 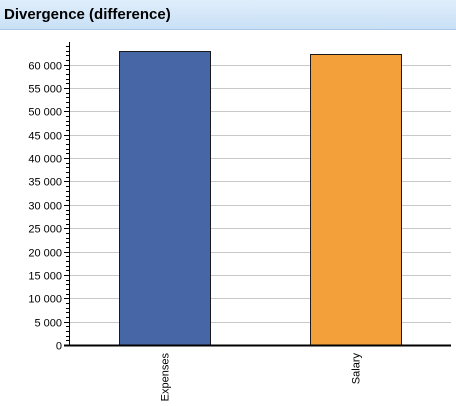 I want to click on bar-salary, so click(x=356, y=200).